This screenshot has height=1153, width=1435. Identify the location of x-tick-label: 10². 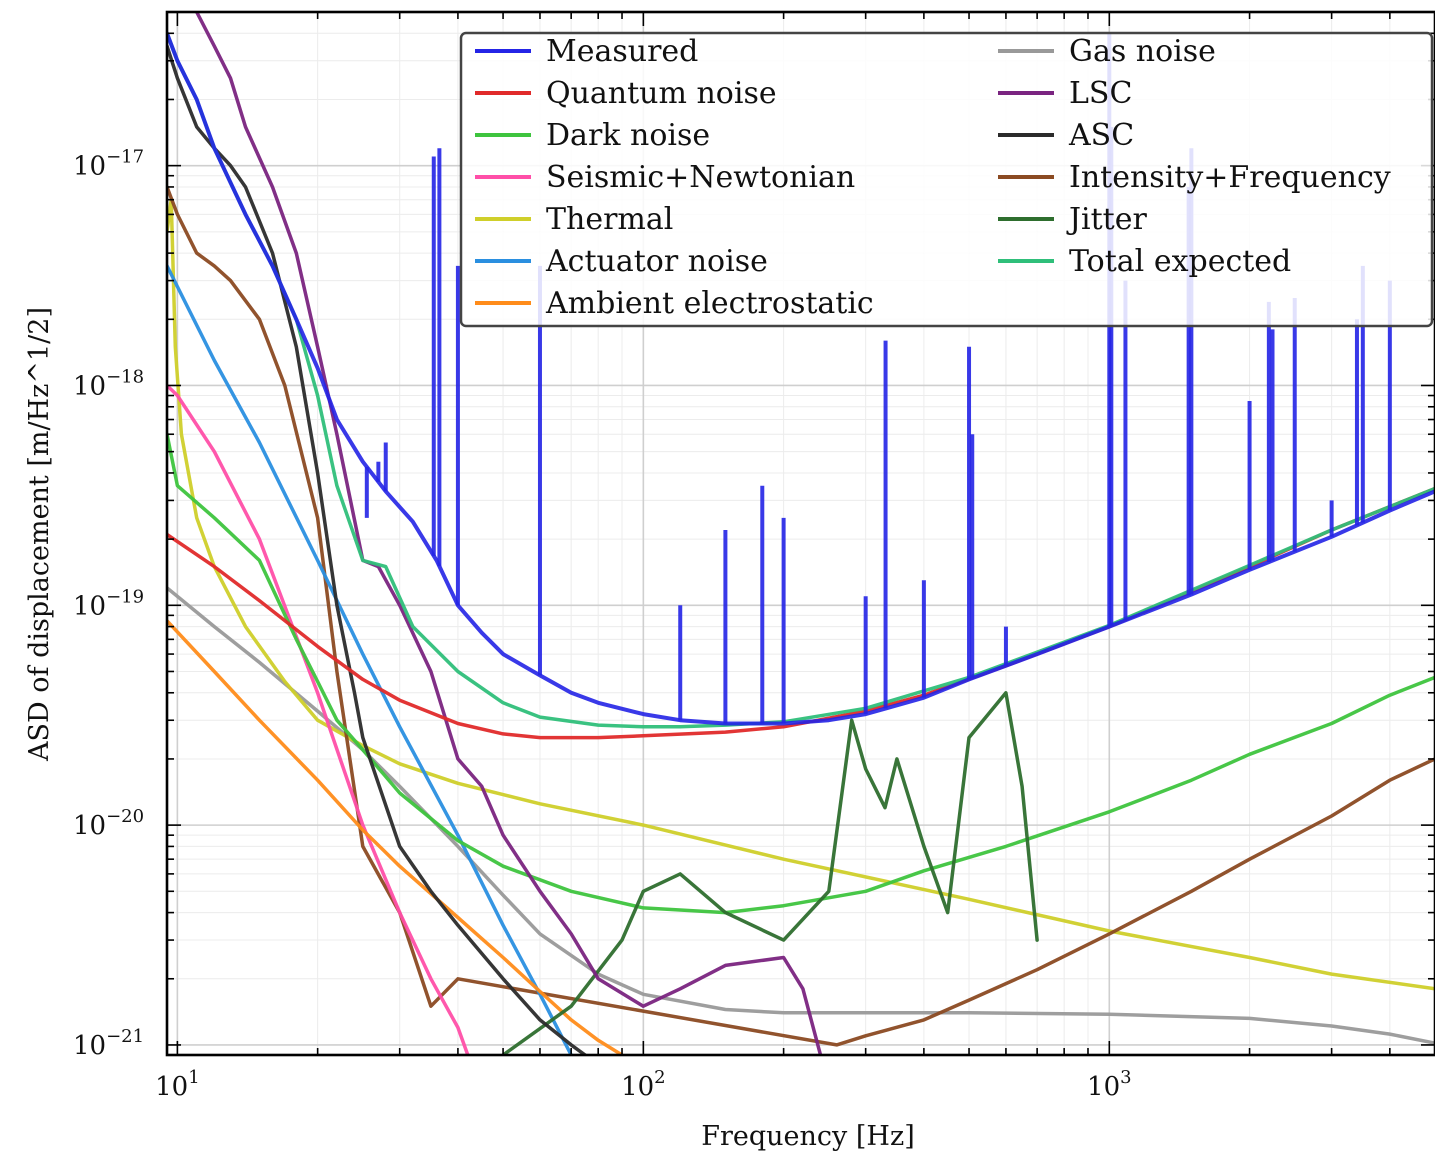
(643, 1084).